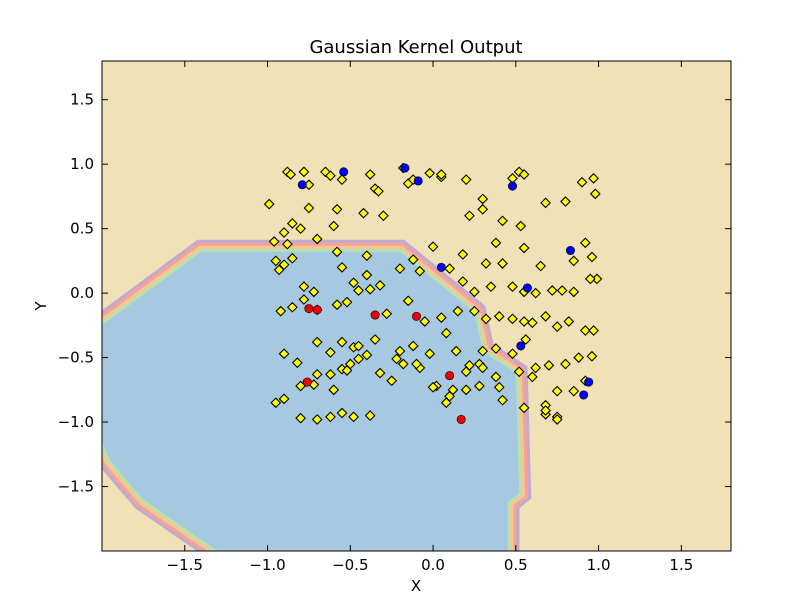  Describe the element at coordinates (82, 100) in the screenshot. I see `y-tick-label: 1.5` at that location.